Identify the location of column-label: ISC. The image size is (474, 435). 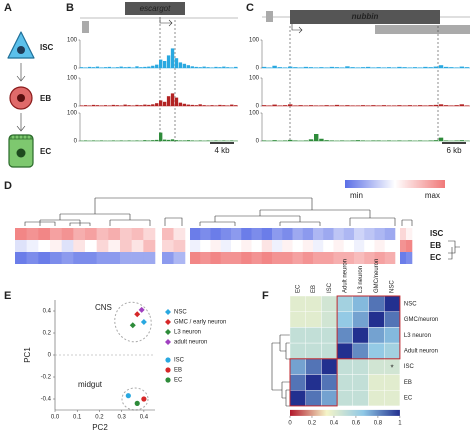
(330, 287).